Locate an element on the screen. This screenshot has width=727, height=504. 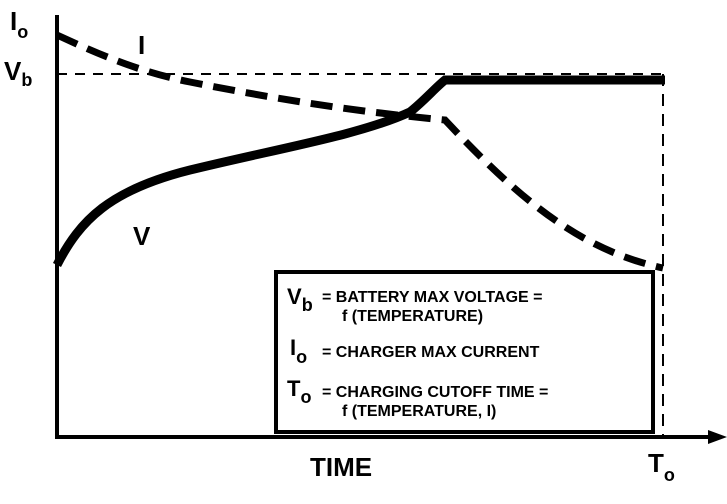
x-axis-arrow is located at coordinates (717, 437).